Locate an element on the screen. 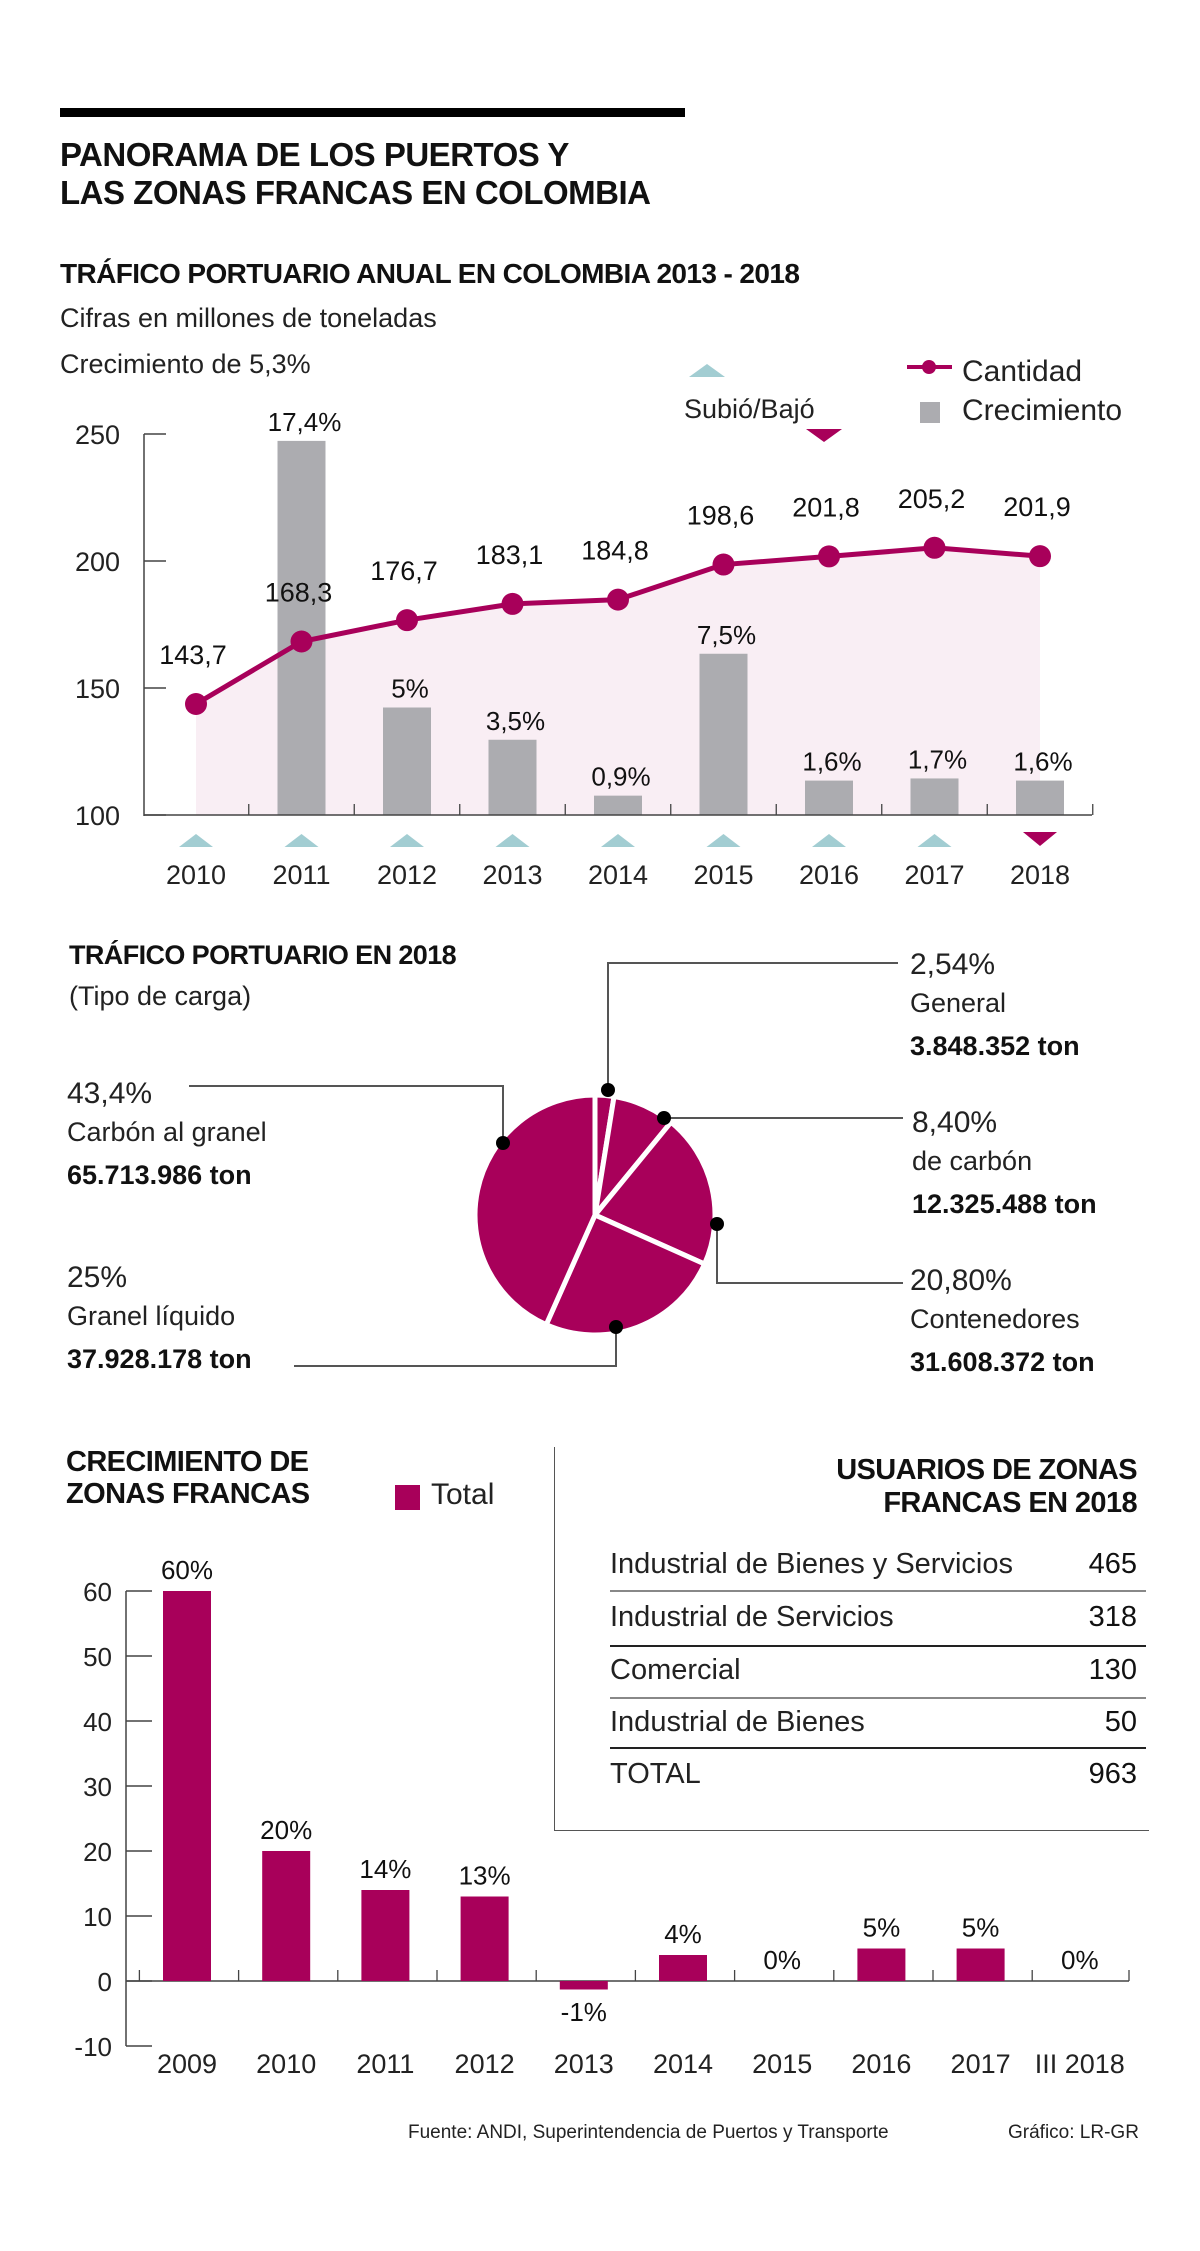  growth-bar-label: 20% is located at coordinates (286, 1830).